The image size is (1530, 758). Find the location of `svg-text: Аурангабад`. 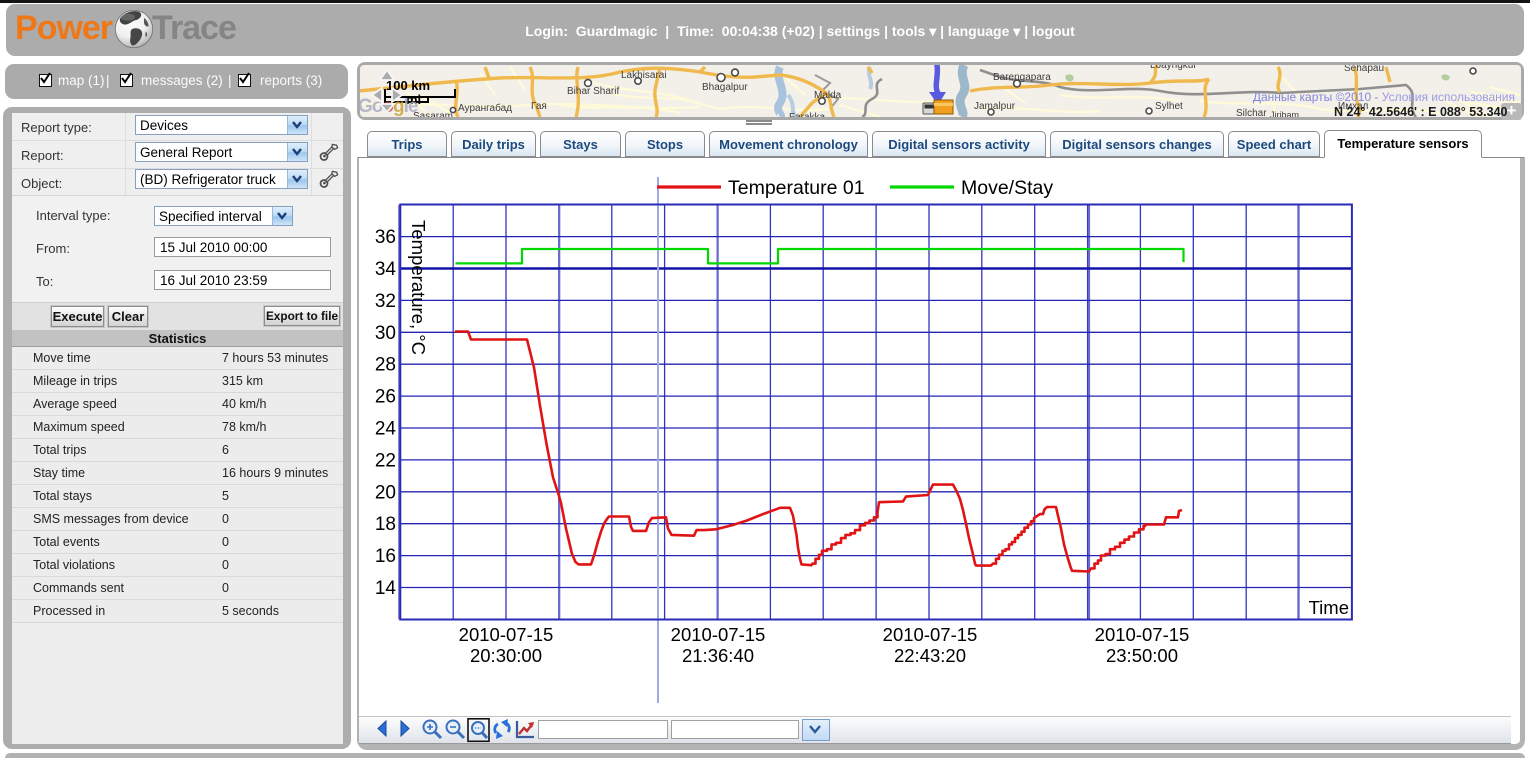

svg-text: Аурангабад is located at coordinates (485, 108).